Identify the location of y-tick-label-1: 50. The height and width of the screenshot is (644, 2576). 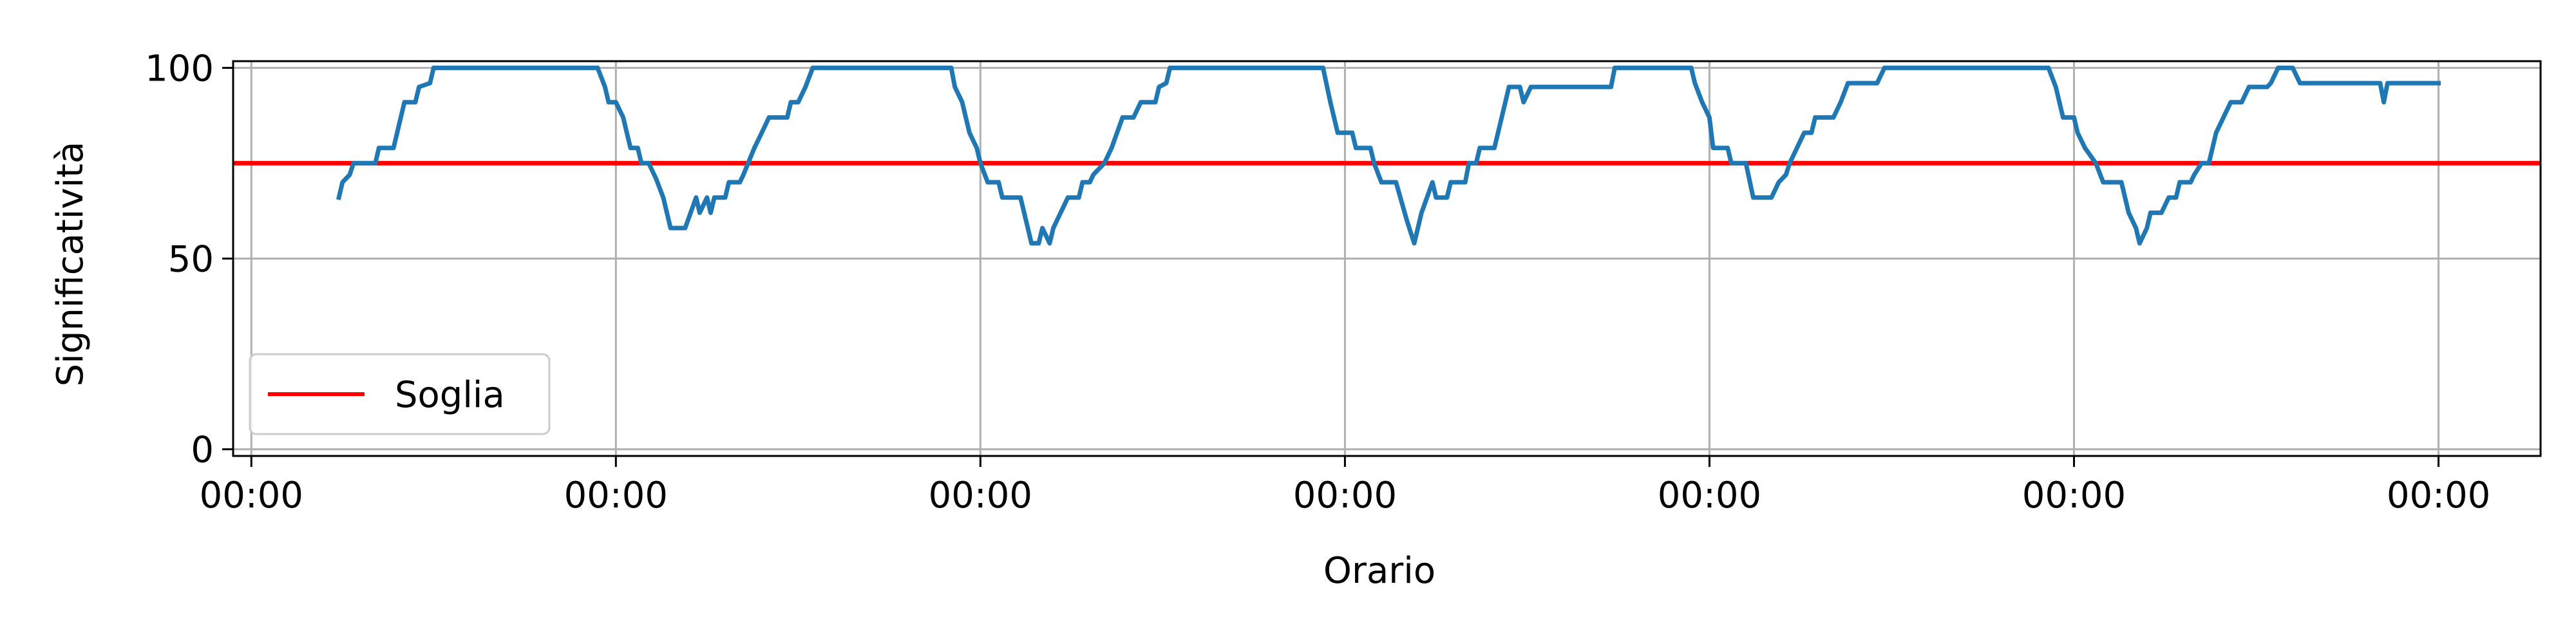
(191, 260).